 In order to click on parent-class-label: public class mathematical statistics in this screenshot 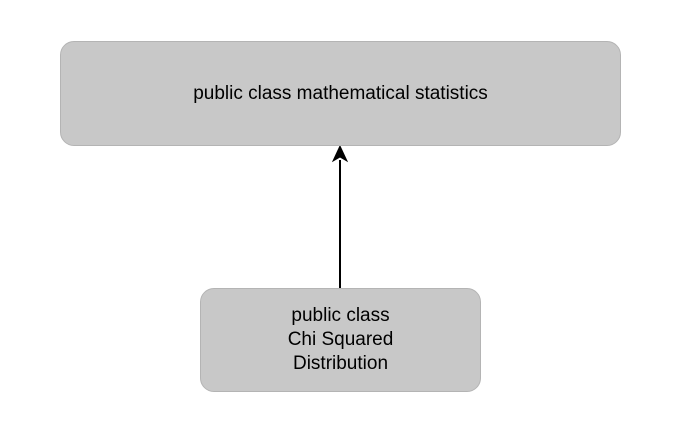, I will do `click(340, 93)`.